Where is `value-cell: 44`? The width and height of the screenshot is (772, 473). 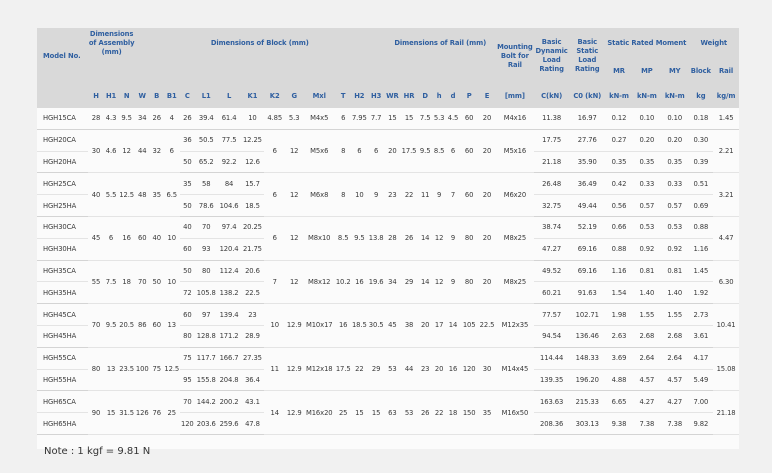 value-cell: 44 is located at coordinates (142, 151).